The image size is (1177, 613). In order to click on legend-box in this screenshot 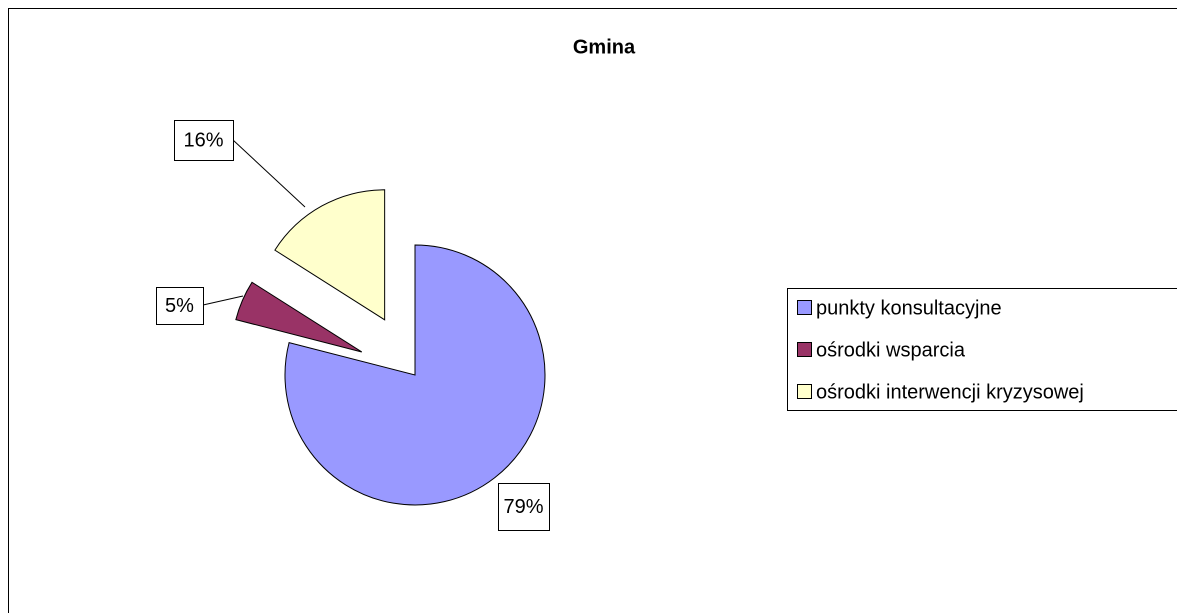, I will do `click(982, 349)`.